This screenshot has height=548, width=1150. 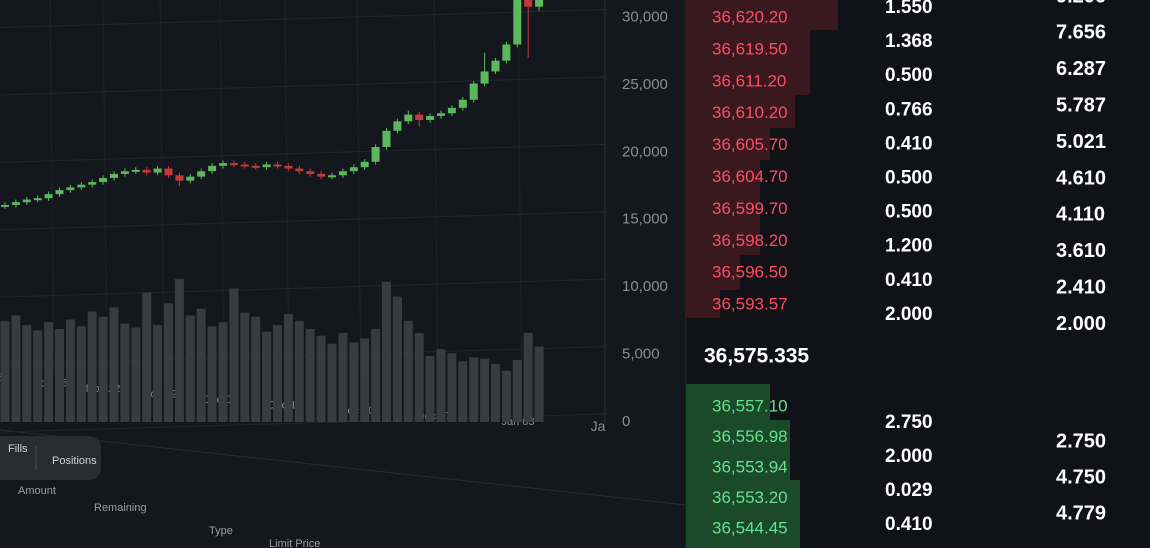 I want to click on bid-price: 36,544.45, so click(x=750, y=527).